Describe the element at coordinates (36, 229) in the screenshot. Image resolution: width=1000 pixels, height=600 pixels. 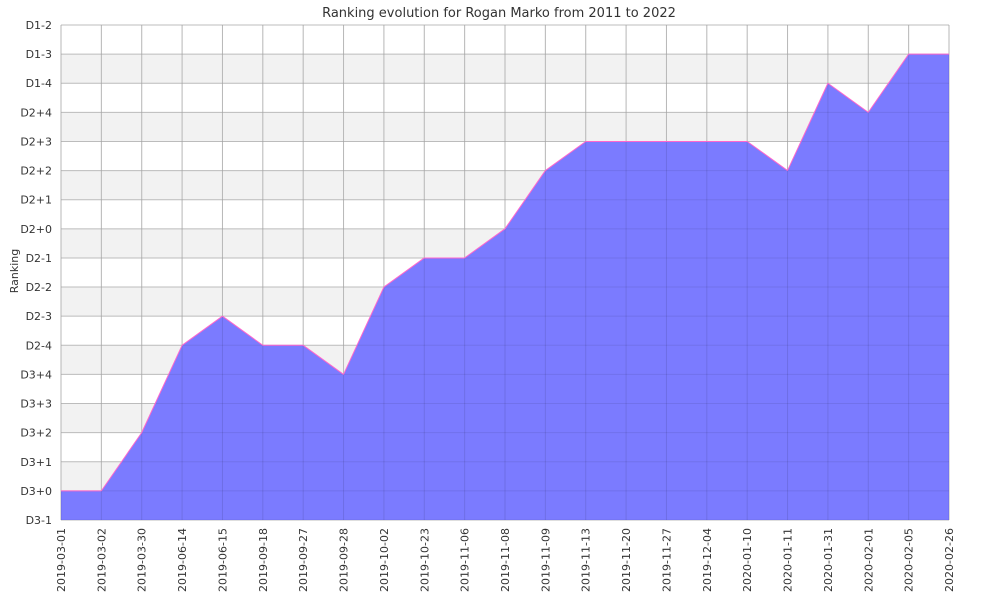
I see `y-tick-label: D2+0` at that location.